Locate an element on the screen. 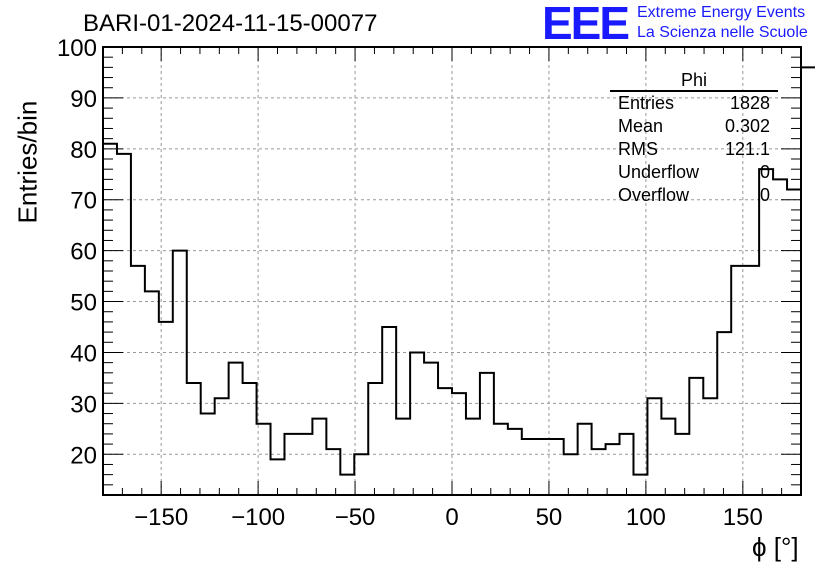 Image resolution: width=836 pixels, height=572 pixels. y-tick-label: 30 is located at coordinates (83, 404).